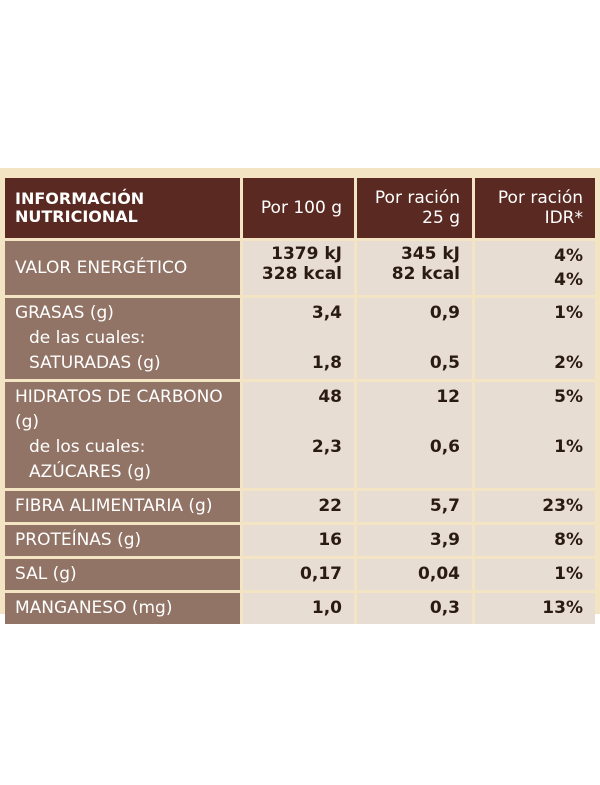 This screenshot has height=785, width=600. What do you see at coordinates (535, 268) in the screenshot?
I see `cell-idr: 4% 4%` at bounding box center [535, 268].